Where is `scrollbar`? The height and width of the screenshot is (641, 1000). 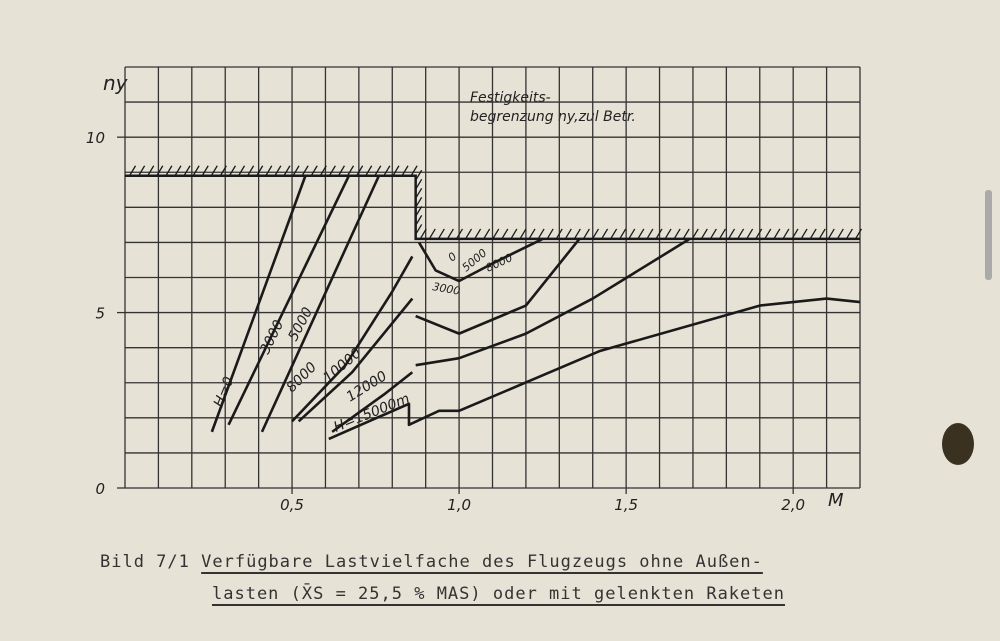
scrollbar is located at coordinates (988, 235).